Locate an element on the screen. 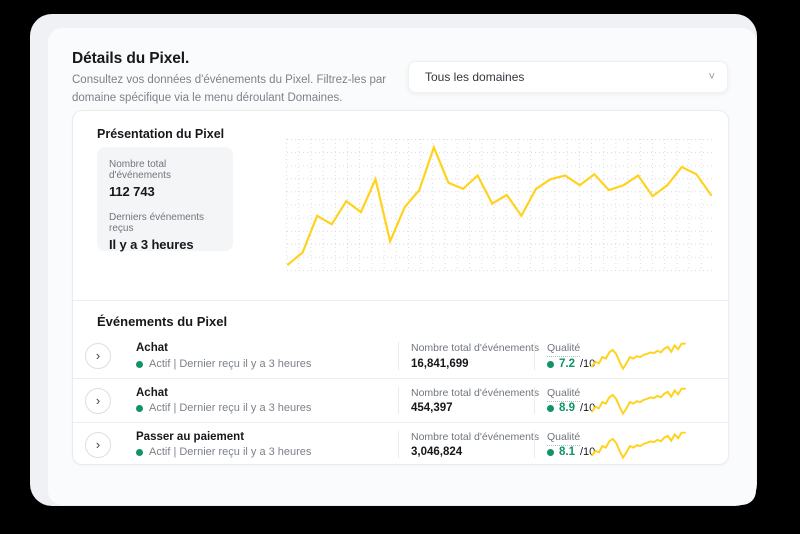 The height and width of the screenshot is (534, 800). page-title: Détails du Pixel. is located at coordinates (131, 58).